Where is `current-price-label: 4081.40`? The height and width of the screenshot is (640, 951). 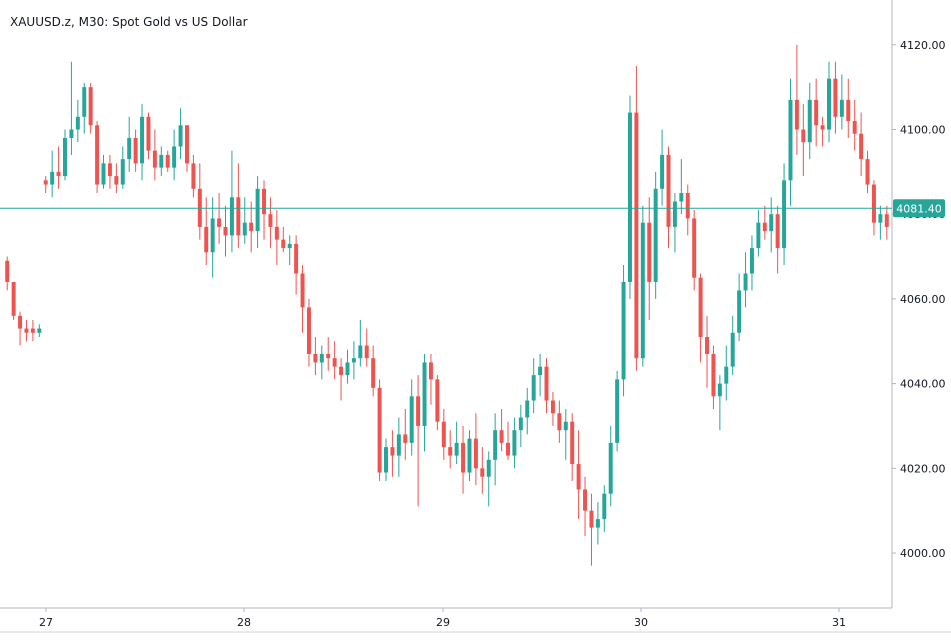
current-price-label: 4081.40 is located at coordinates (919, 208).